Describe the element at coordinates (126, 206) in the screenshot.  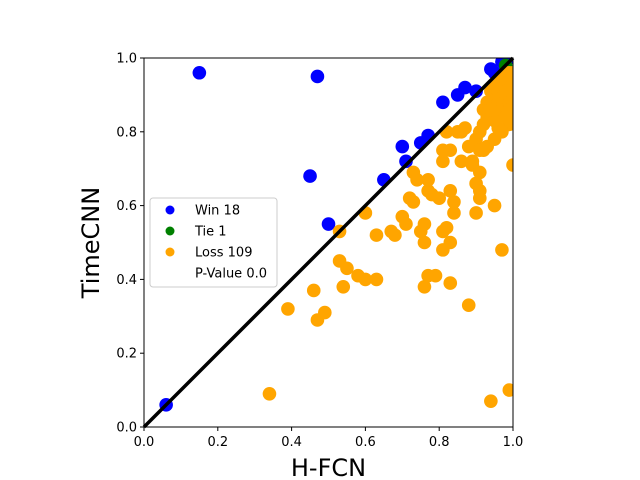
I see `y-tick-label: 0.6` at that location.